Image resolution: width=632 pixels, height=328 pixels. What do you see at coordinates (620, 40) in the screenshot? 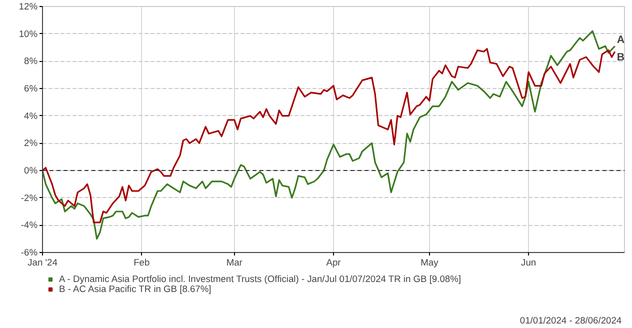
I see `annotation: A` at bounding box center [620, 40].